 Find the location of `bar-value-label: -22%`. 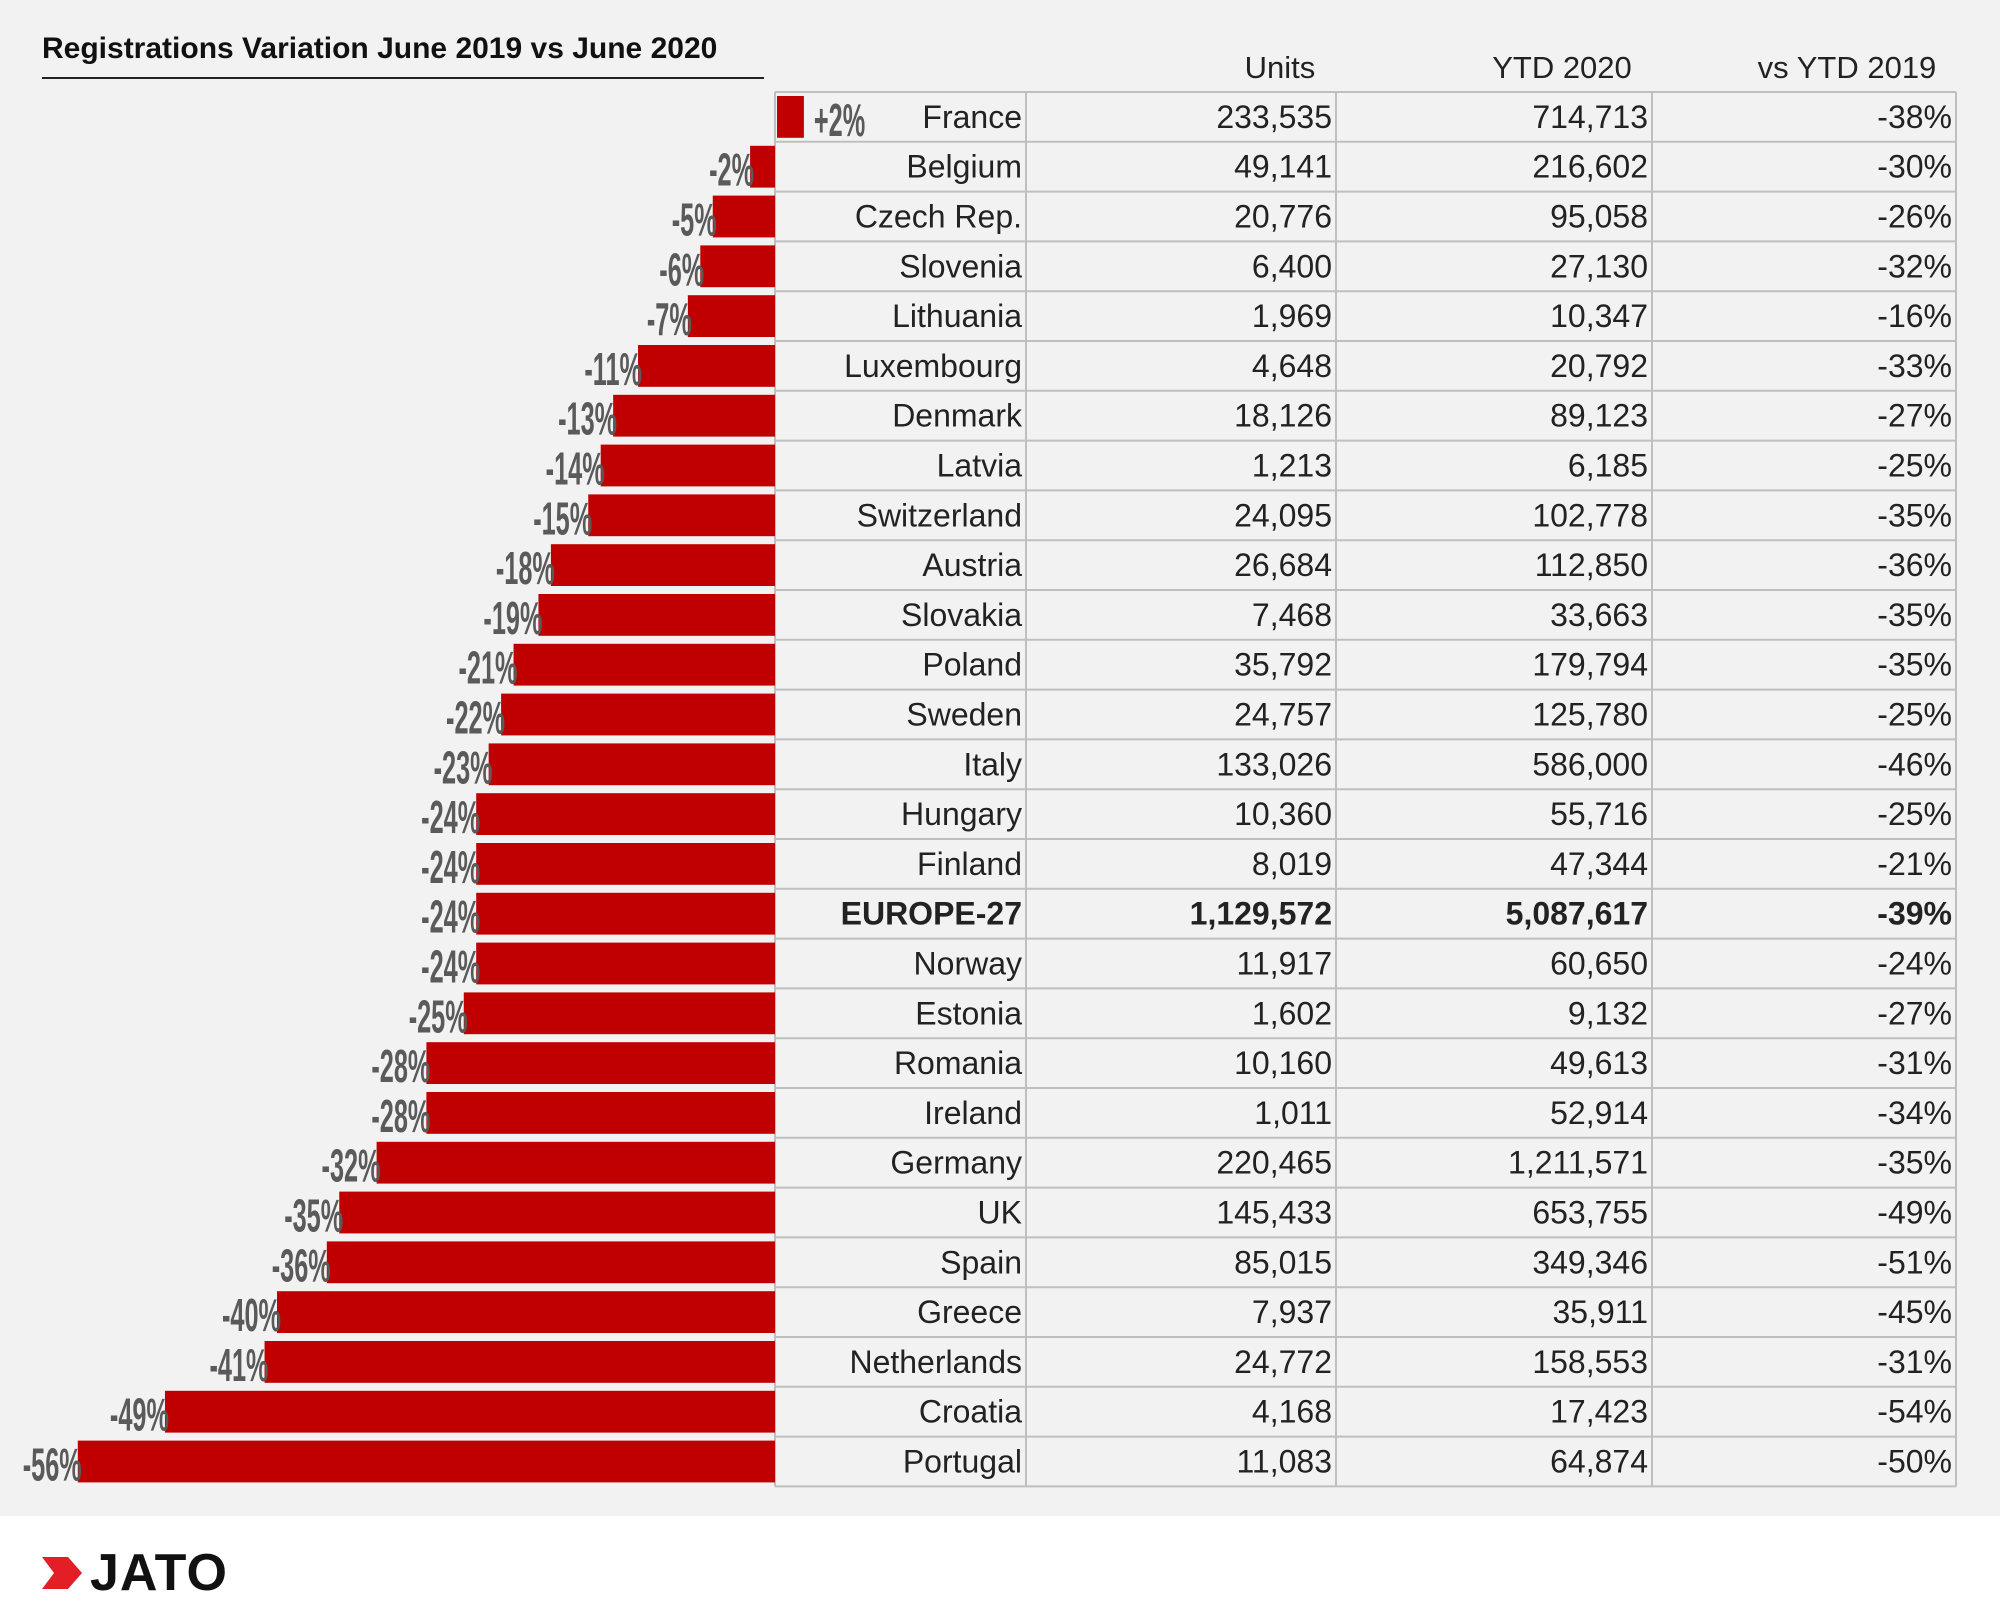

bar-value-label: -22% is located at coordinates (475, 717).